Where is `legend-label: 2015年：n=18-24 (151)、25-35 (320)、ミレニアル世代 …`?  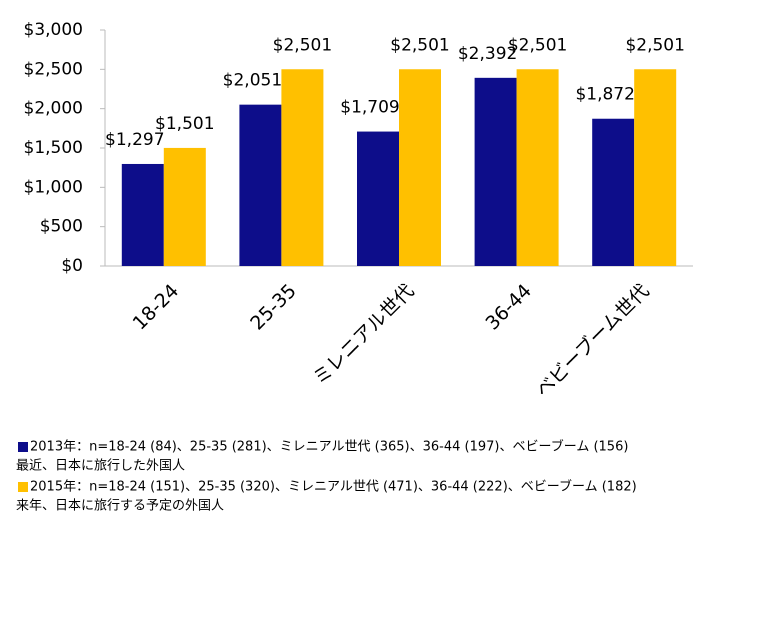 legend-label: 2015年：n=18-24 (151)、25-35 (320)、ミレニアル世代 … is located at coordinates (333, 487).